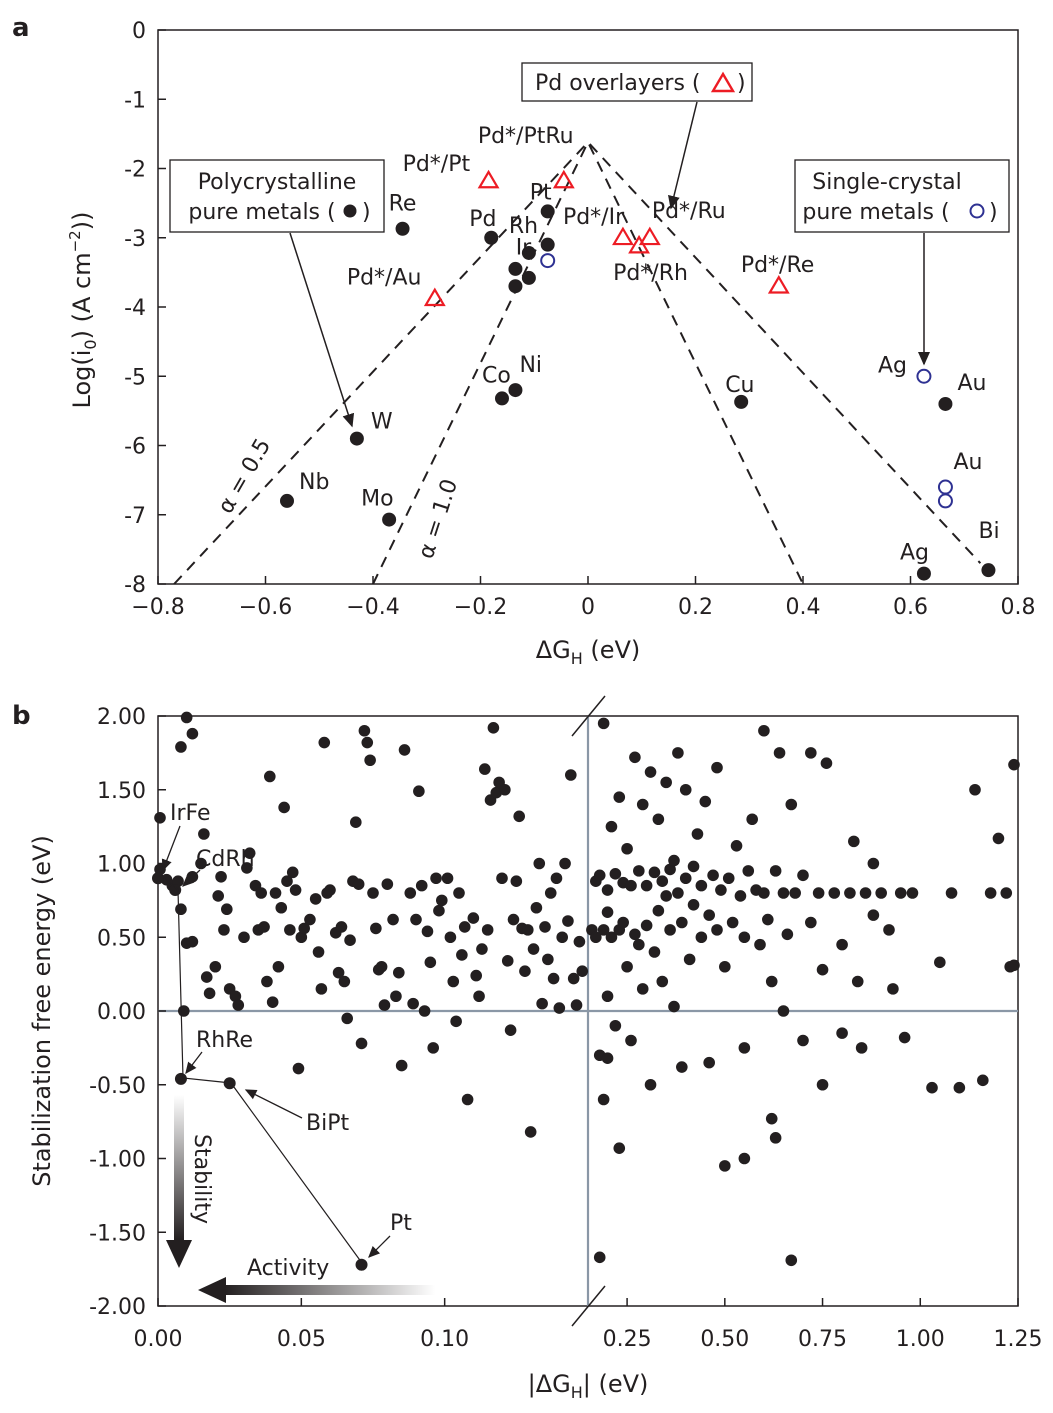  What do you see at coordinates (588, 716) in the screenshot?
I see `axis-break-mark-top` at bounding box center [588, 716].